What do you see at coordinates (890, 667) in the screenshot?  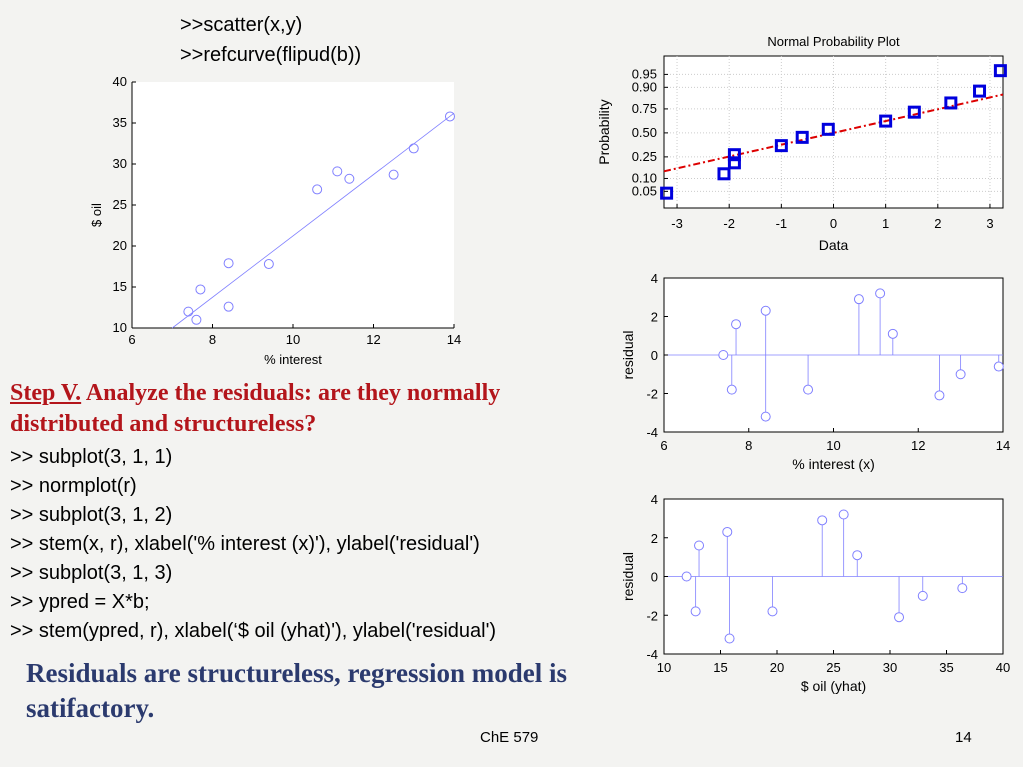 I see `x-tick-label: 30` at bounding box center [890, 667].